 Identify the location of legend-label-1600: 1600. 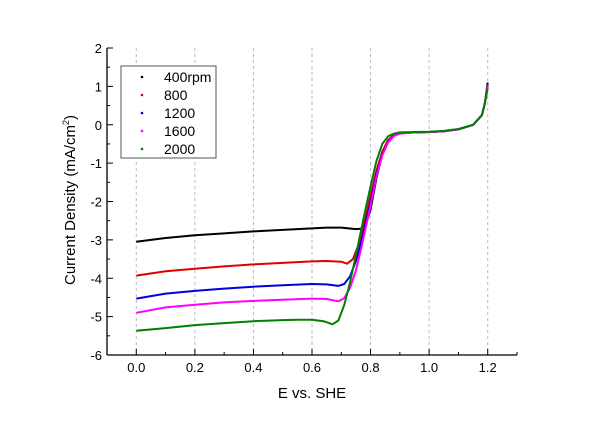
(179, 131).